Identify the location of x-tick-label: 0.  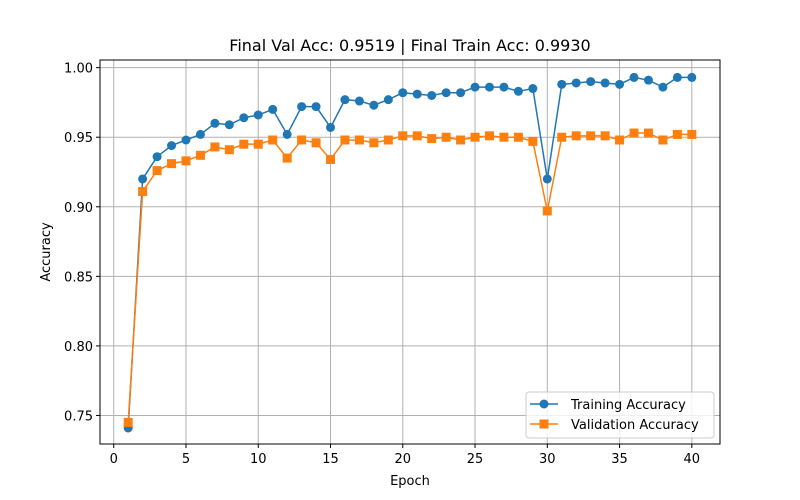
(114, 459).